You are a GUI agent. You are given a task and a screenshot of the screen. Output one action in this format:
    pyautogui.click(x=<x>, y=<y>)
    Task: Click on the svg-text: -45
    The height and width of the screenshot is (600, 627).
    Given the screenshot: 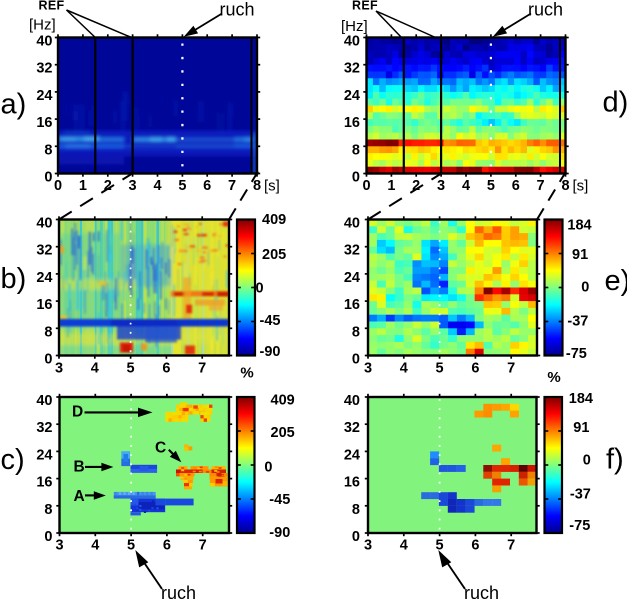 What is the action you would take?
    pyautogui.click(x=279, y=500)
    